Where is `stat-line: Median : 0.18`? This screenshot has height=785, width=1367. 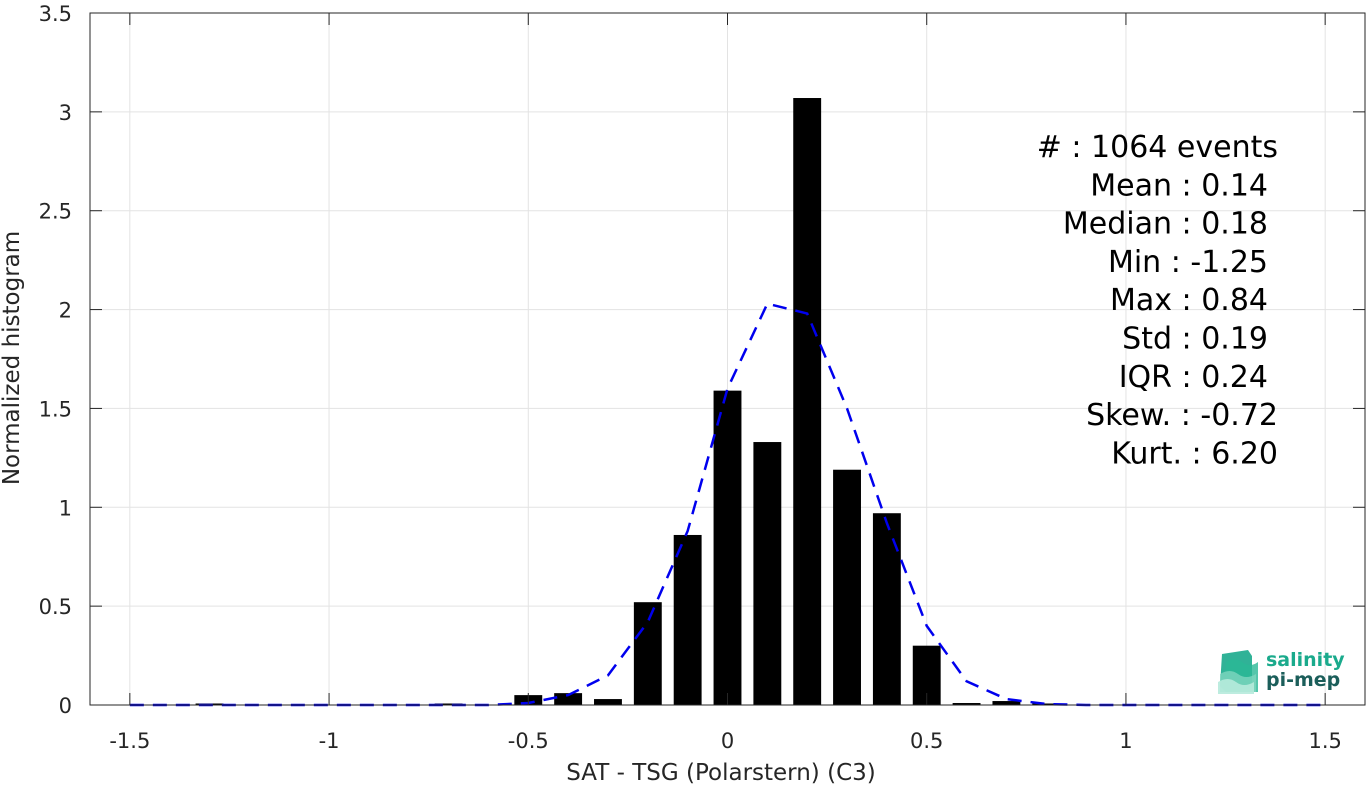 stat-line: Median : 0.18 is located at coordinates (1165, 224).